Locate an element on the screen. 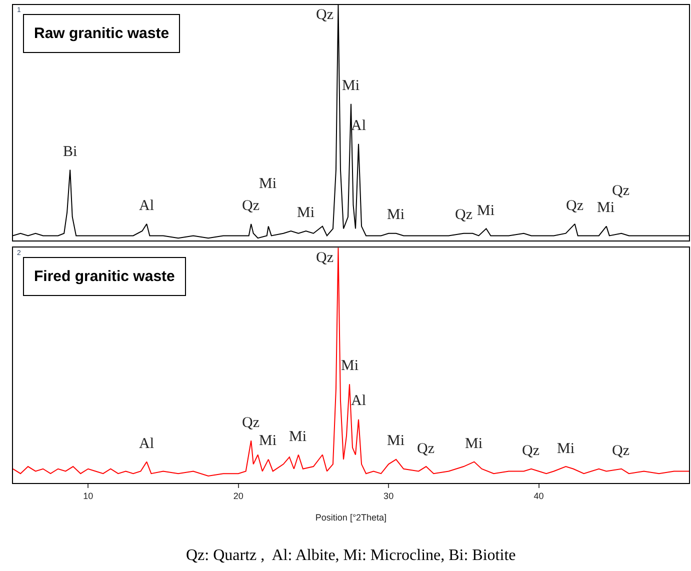 This screenshot has height=571, width=691. x-tick-label: 30 is located at coordinates (389, 495).